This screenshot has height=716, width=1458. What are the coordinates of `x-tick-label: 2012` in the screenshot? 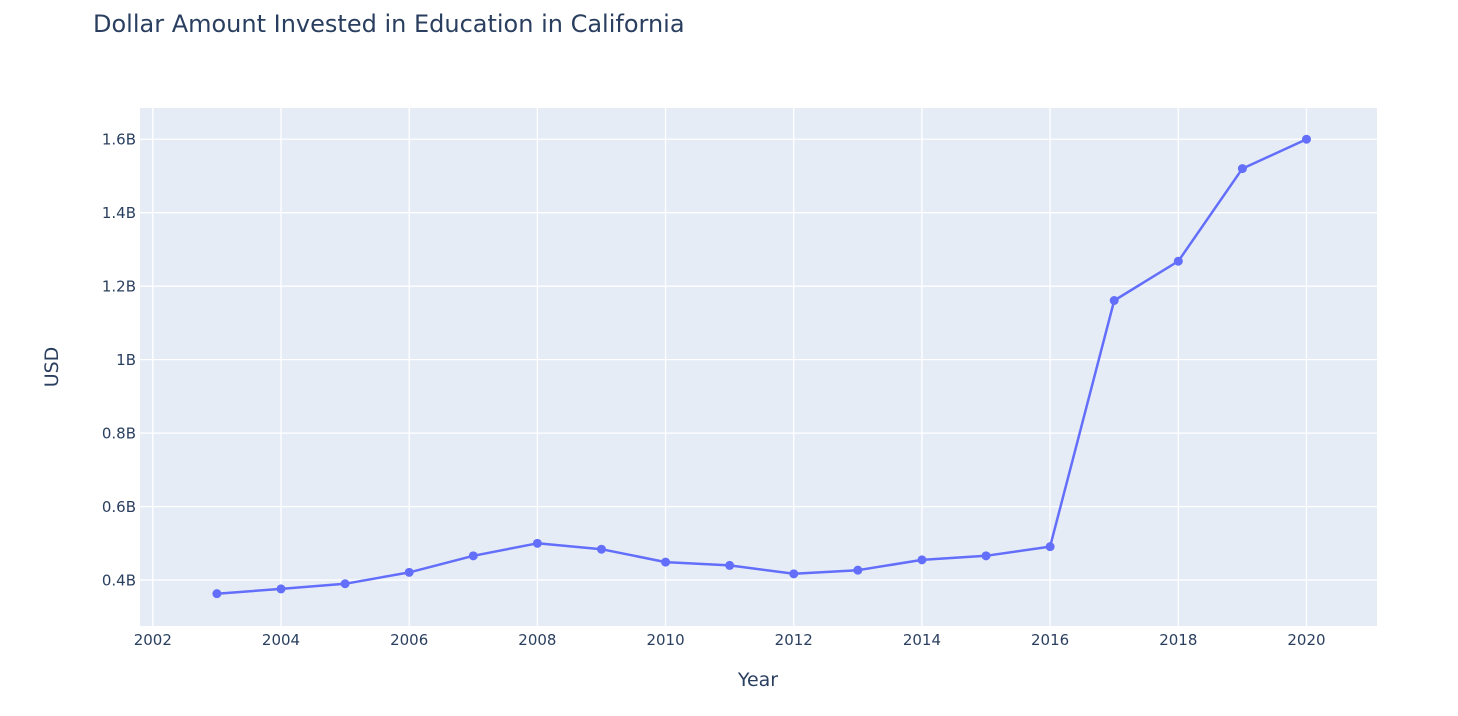 It's located at (794, 640).